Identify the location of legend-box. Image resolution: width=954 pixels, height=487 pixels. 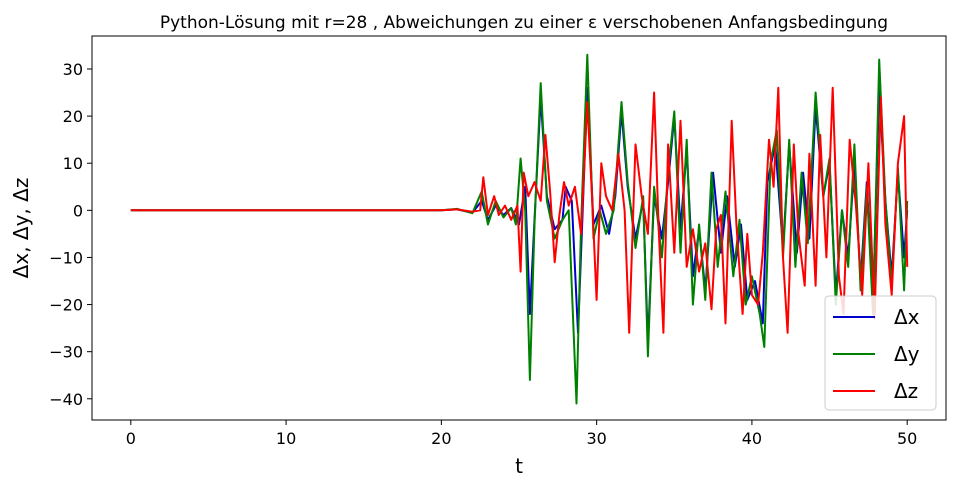
(880, 353).